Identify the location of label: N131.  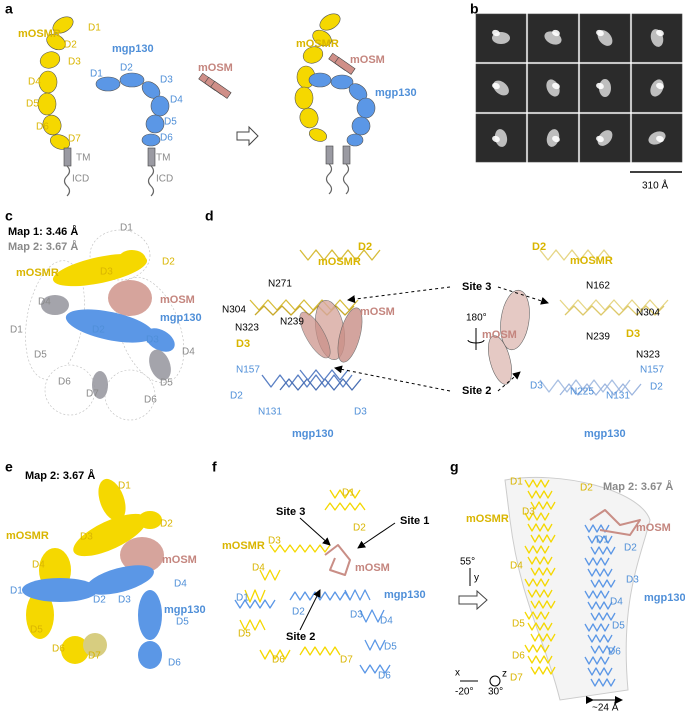
(270, 412).